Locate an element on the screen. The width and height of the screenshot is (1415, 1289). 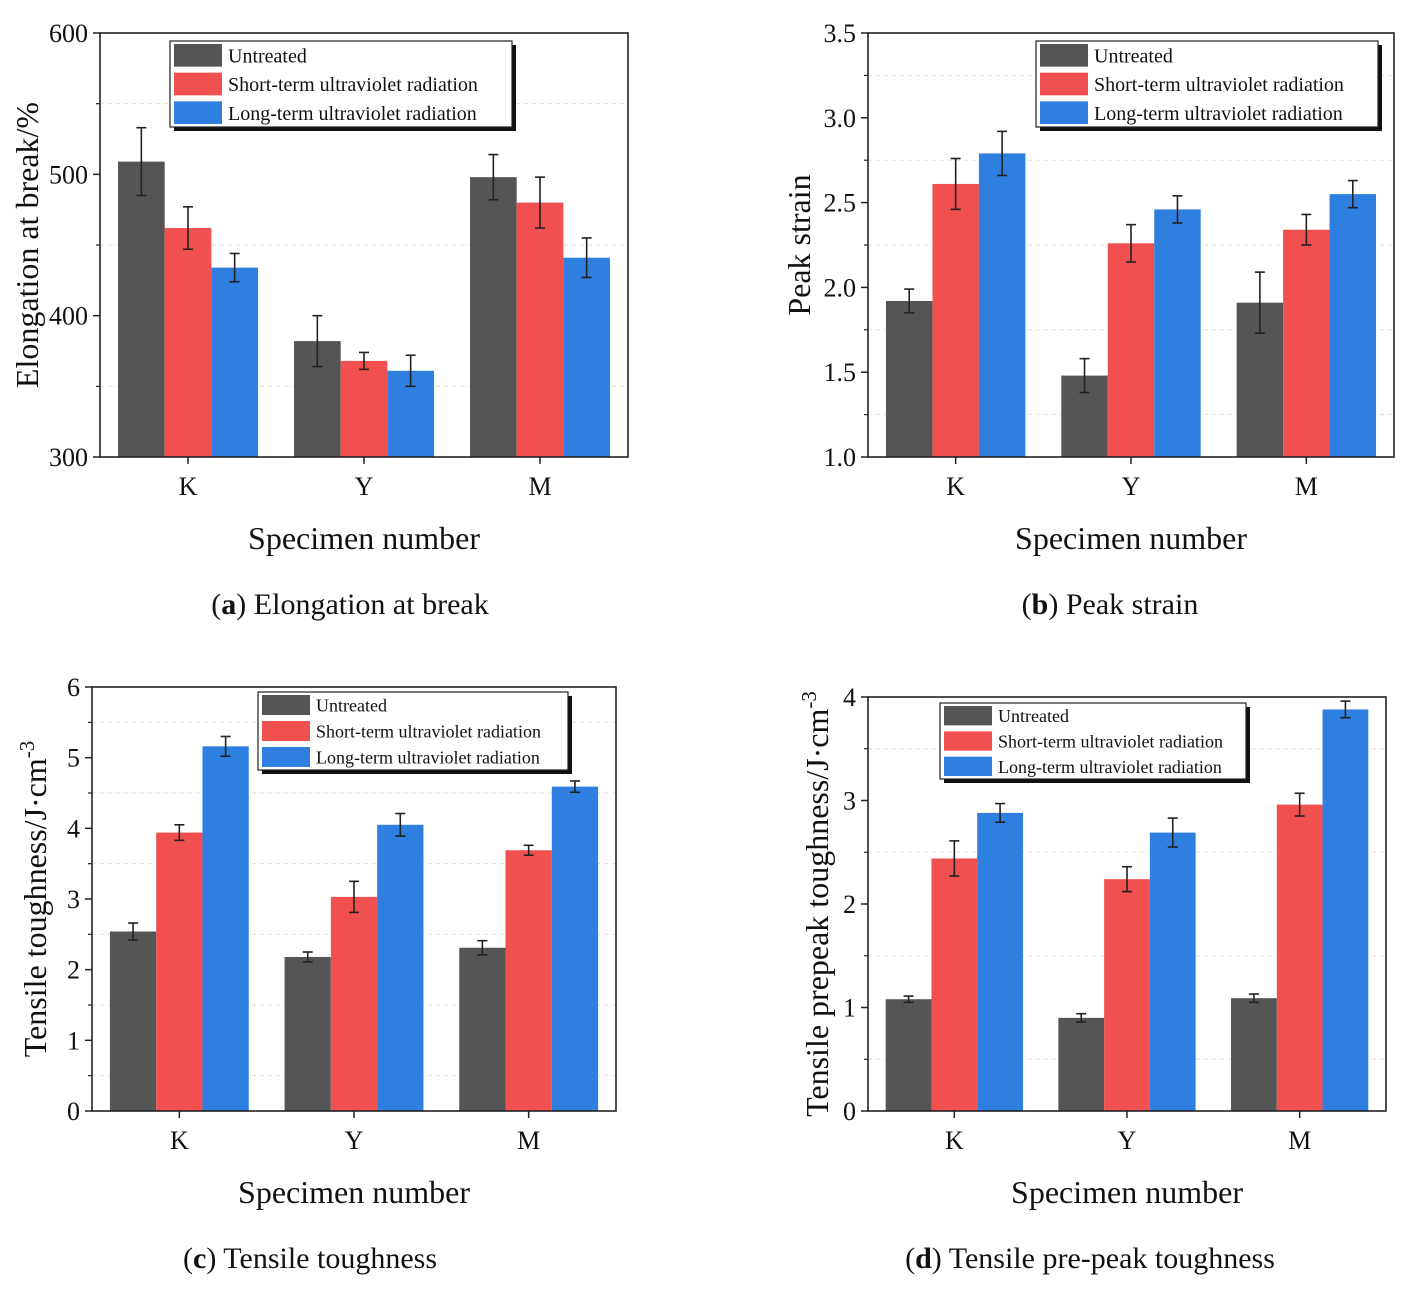
y-tick-label: 300 is located at coordinates (68, 457).